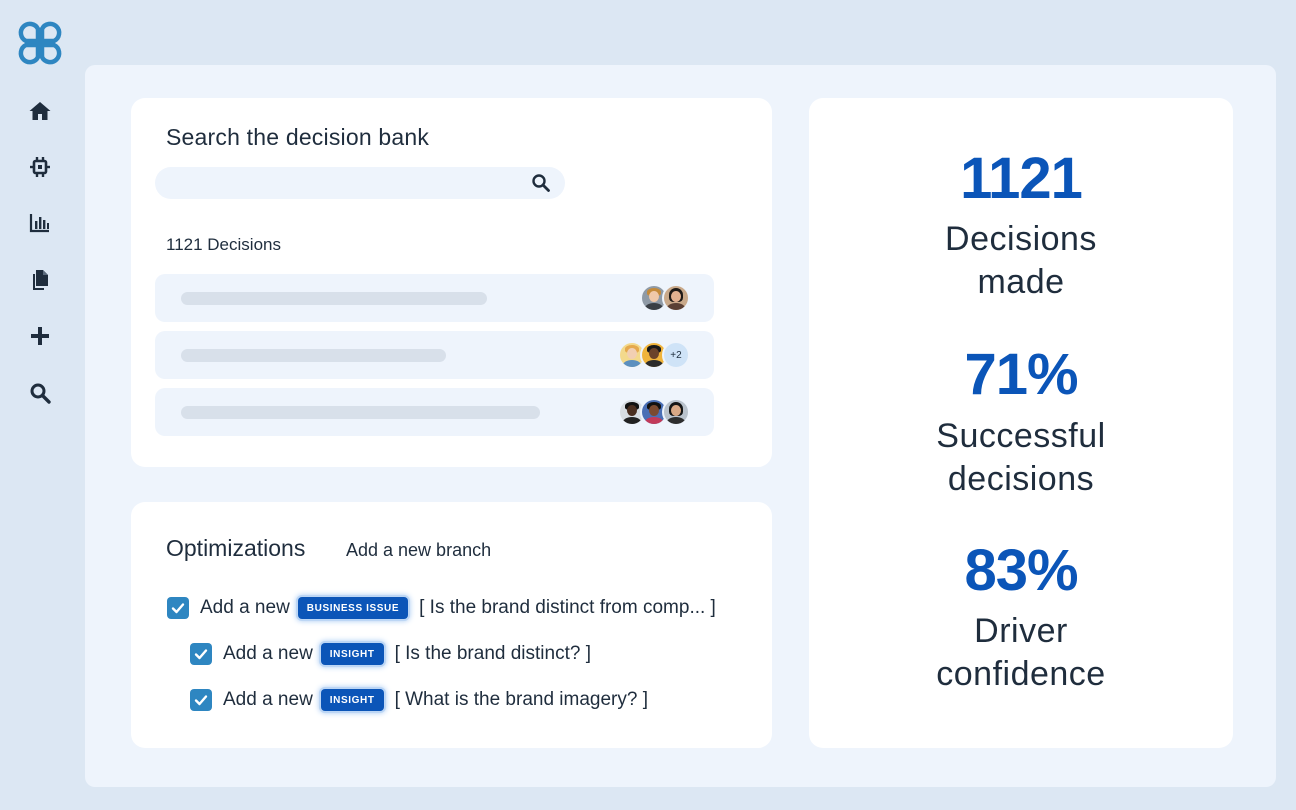  What do you see at coordinates (40, 43) in the screenshot?
I see `clover-logo-icon` at bounding box center [40, 43].